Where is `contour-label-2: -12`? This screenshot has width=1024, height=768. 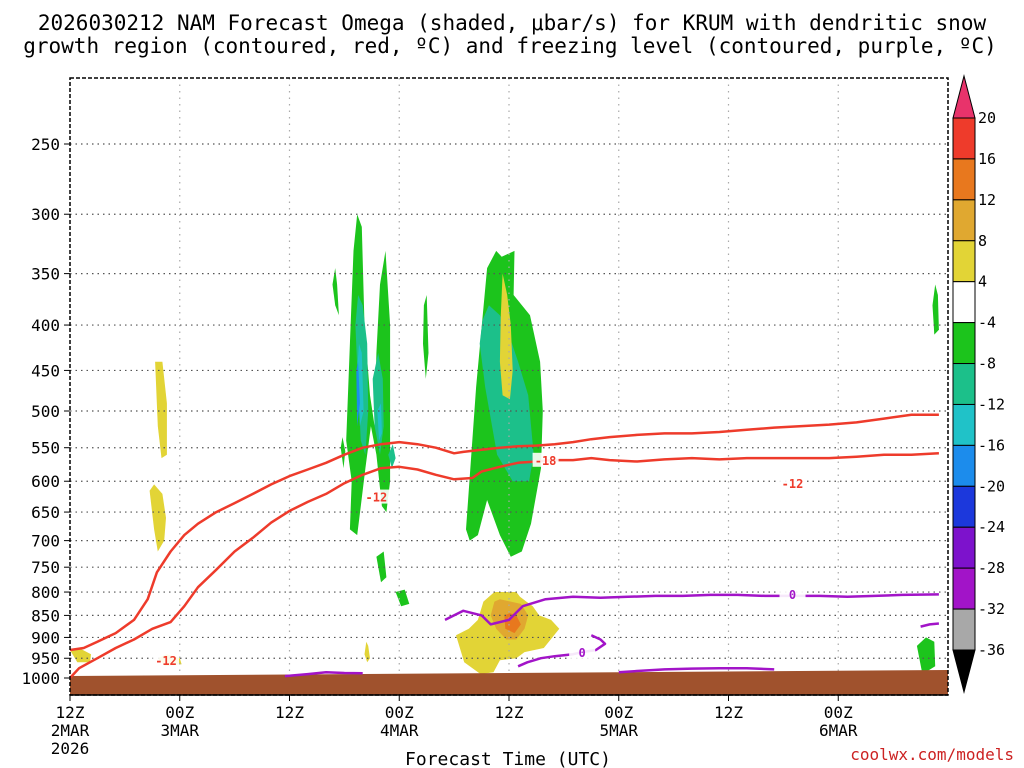 contour-label-2: -12 is located at coordinates (166, 661).